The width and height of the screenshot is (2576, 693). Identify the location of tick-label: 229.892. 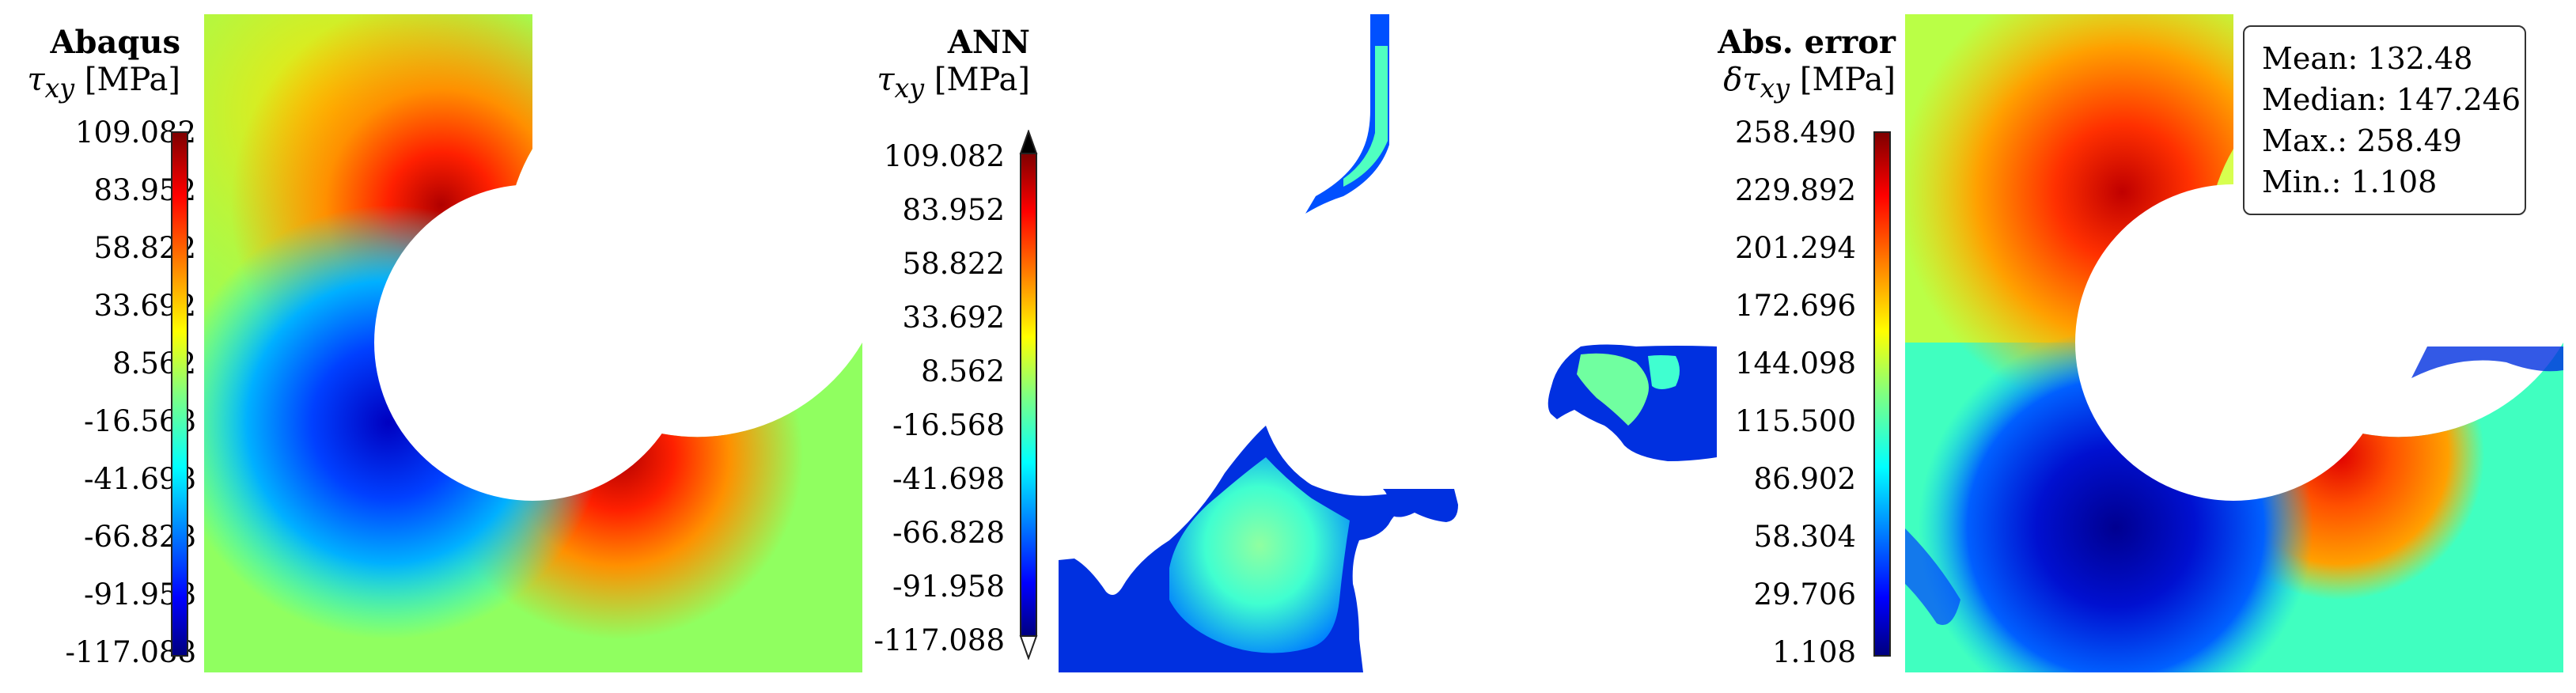
(1795, 190).